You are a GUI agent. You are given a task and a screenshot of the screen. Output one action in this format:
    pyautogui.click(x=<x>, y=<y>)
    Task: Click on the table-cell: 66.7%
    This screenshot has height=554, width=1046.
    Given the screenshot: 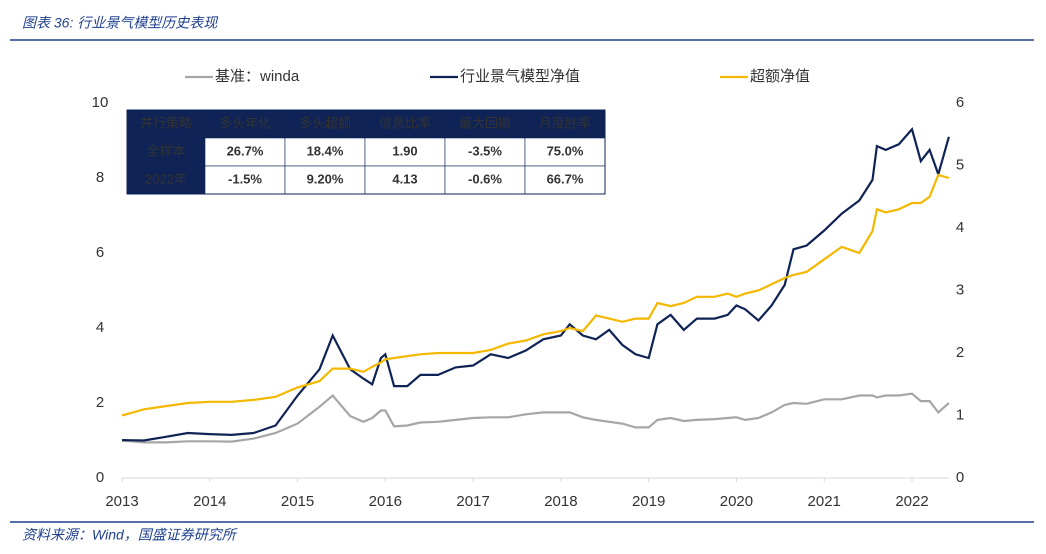 What is the action you would take?
    pyautogui.click(x=565, y=178)
    